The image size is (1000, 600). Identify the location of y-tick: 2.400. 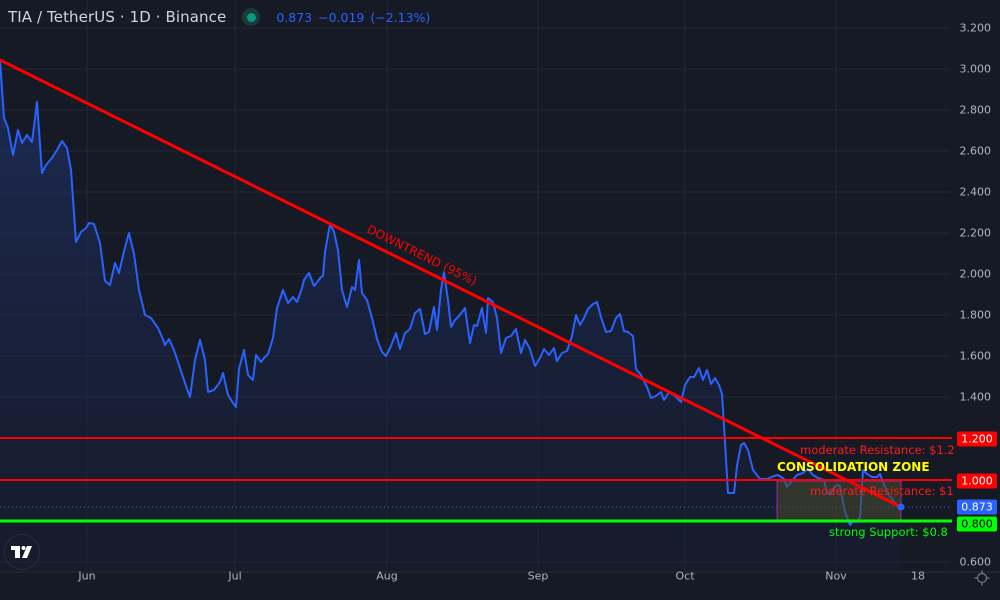
(975, 192).